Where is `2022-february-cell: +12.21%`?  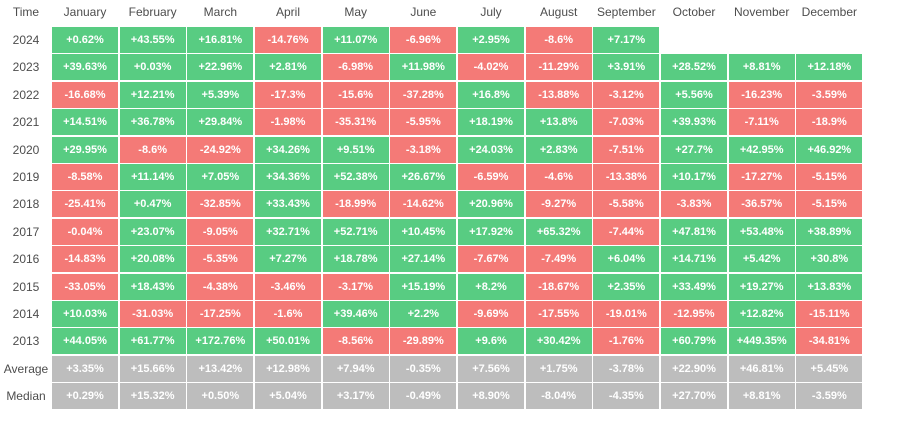
2022-february-cell: +12.21% is located at coordinates (152, 94).